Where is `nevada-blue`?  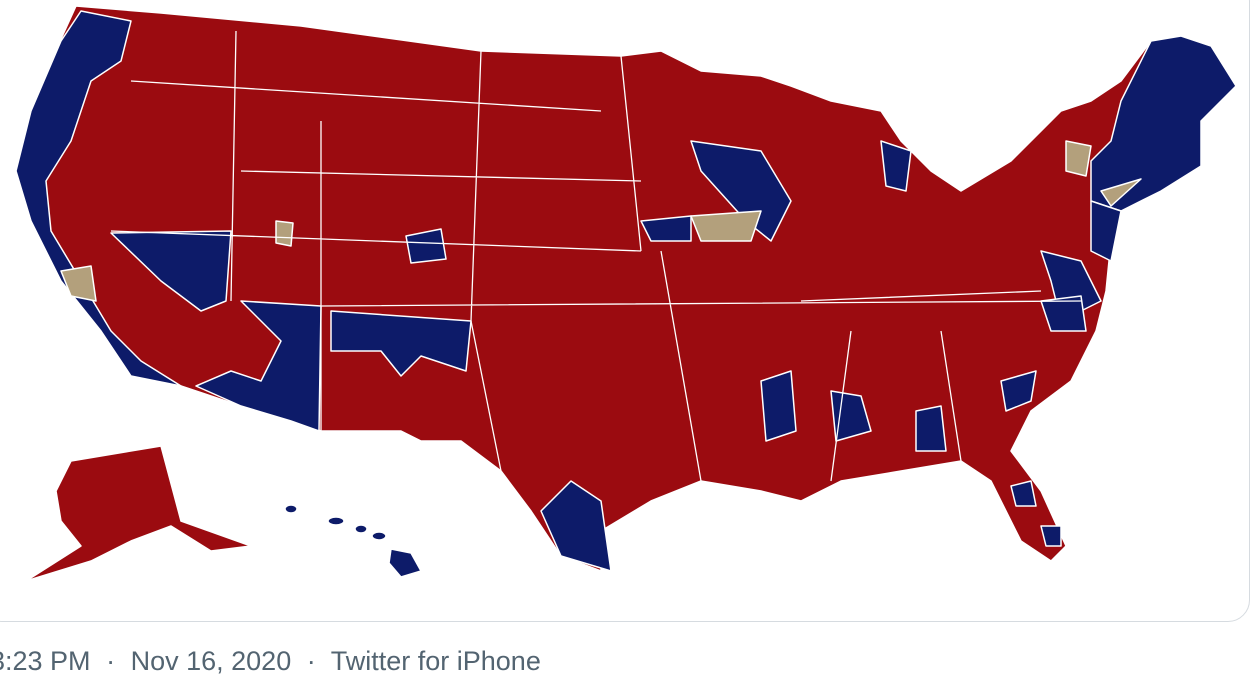
nevada-blue is located at coordinates (171, 271).